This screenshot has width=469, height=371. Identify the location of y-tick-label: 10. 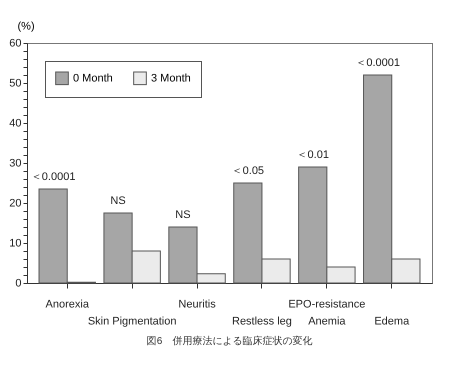
(15, 244).